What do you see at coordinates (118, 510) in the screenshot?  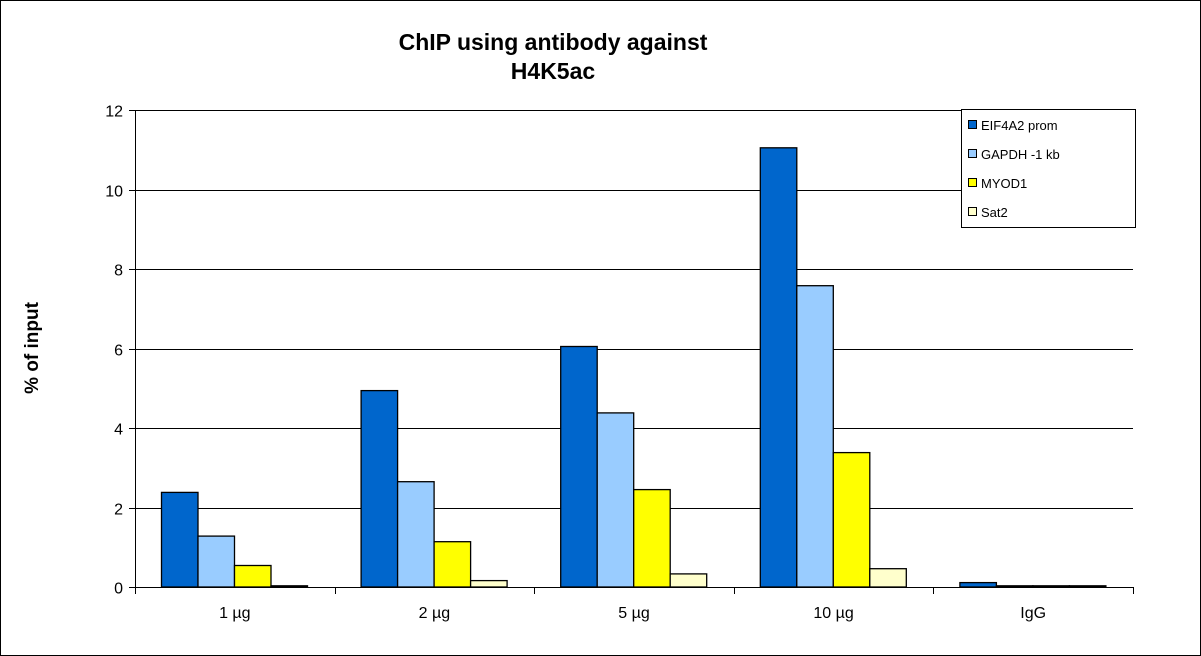 I see `y-tick-label: 2` at bounding box center [118, 510].